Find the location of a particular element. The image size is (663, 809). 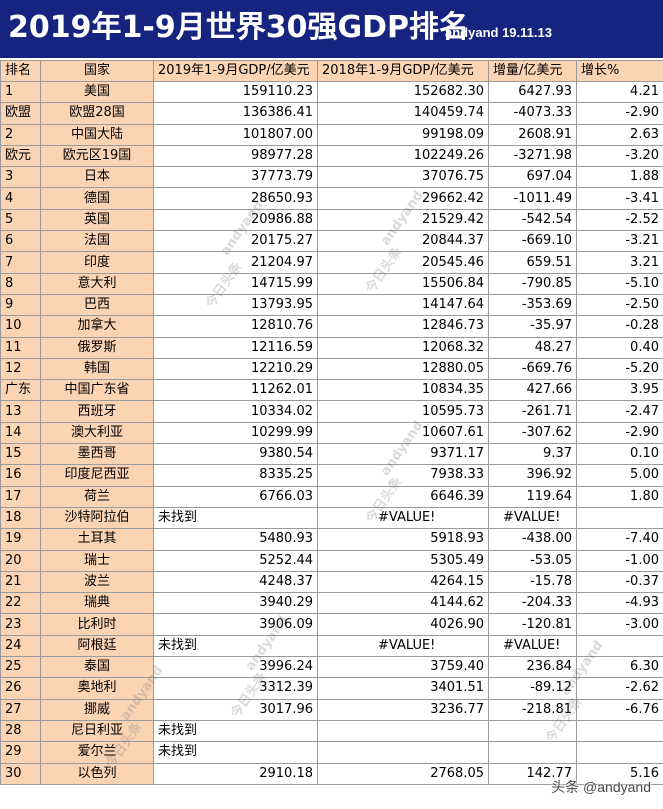

table-row: 1 美国 159110.23 152682.30 6427.93 4.21 is located at coordinates (331, 92).